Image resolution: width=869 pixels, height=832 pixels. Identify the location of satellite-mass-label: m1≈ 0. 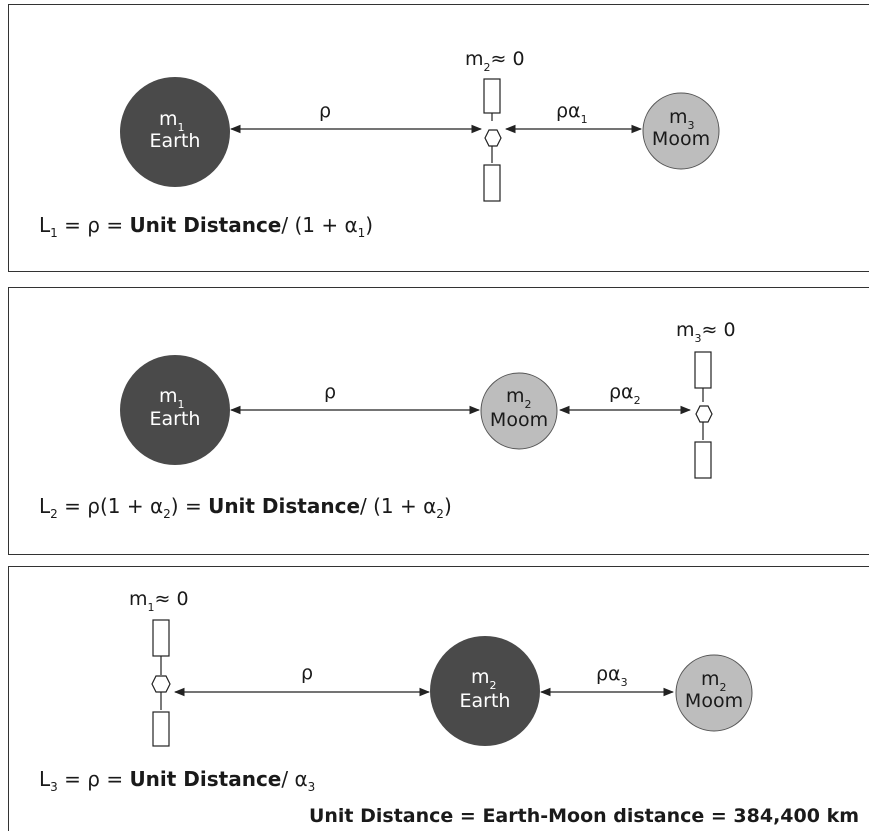
(159, 601).